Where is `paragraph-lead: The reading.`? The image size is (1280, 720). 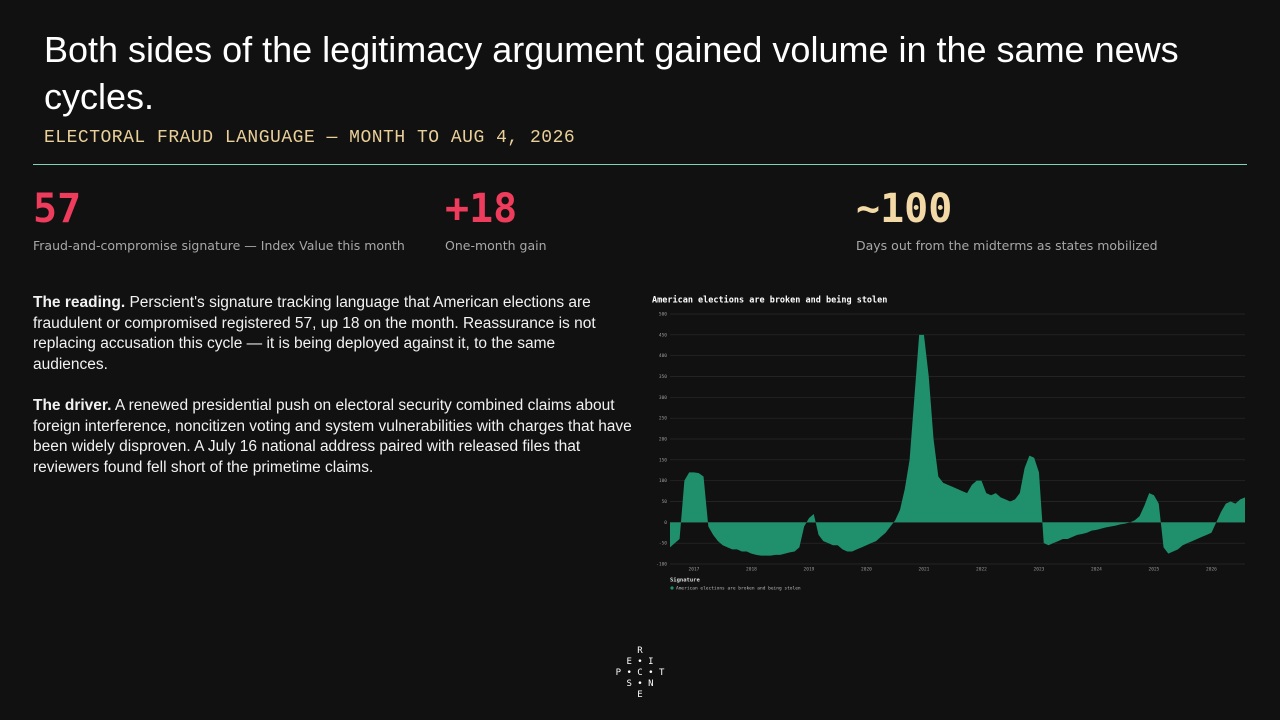 paragraph-lead: The reading. is located at coordinates (79, 302).